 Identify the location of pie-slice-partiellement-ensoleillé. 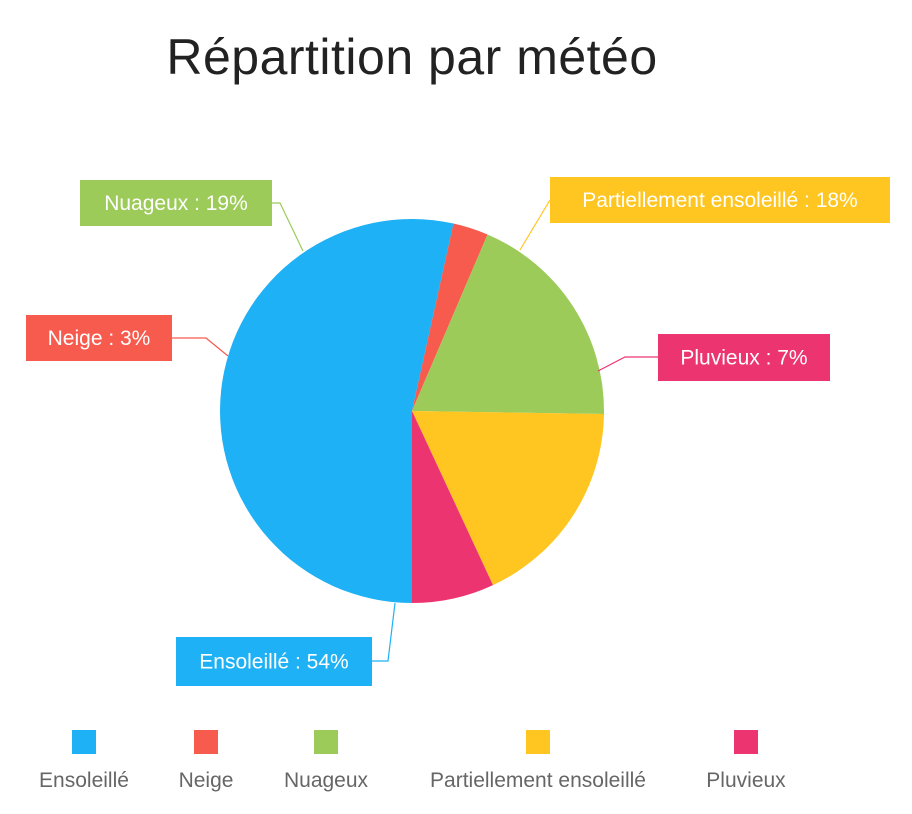
(508, 498).